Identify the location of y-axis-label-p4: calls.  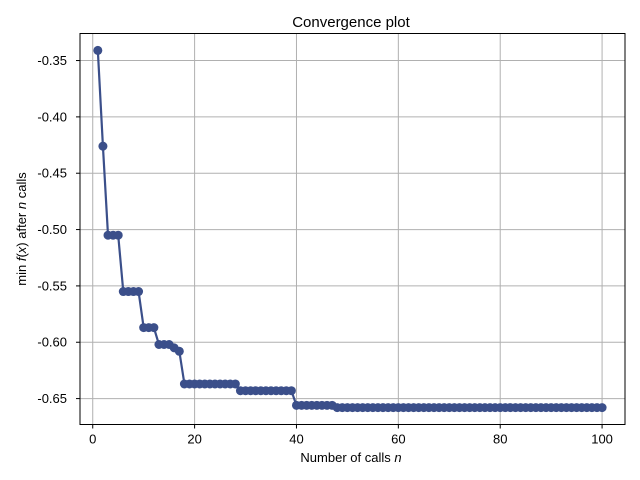
(21, 187).